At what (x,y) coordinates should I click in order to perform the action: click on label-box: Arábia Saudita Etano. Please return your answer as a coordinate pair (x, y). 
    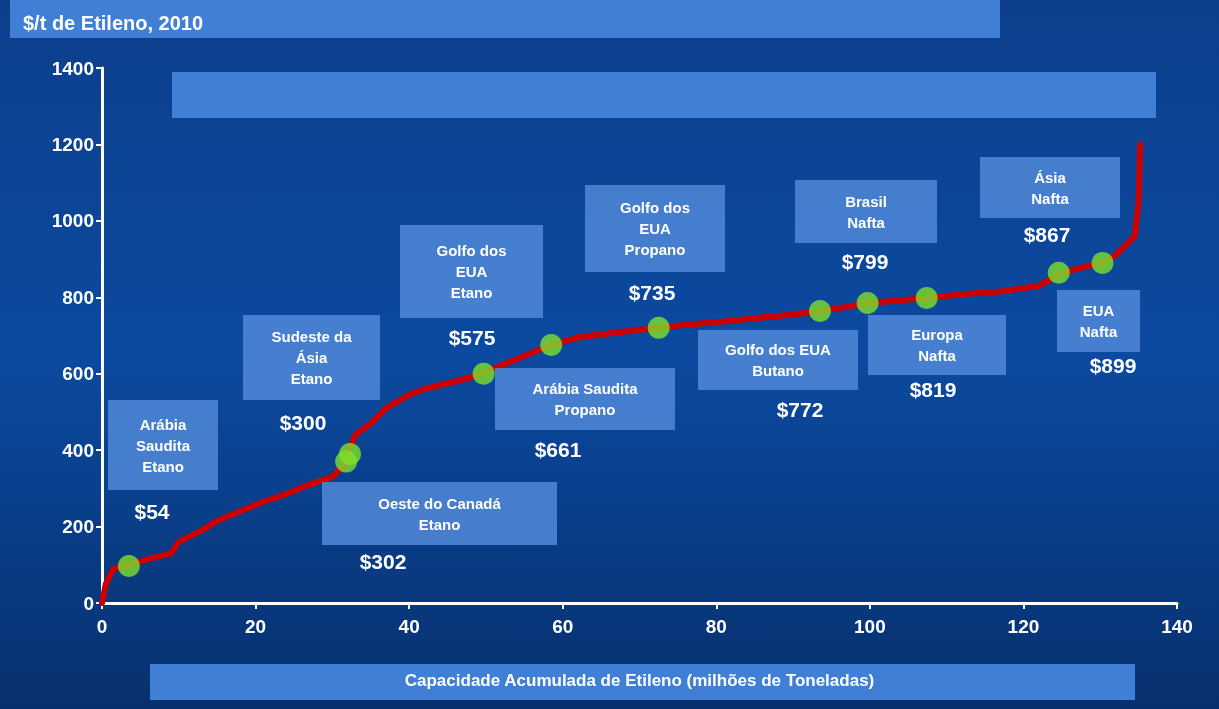
    Looking at the image, I should click on (163, 445).